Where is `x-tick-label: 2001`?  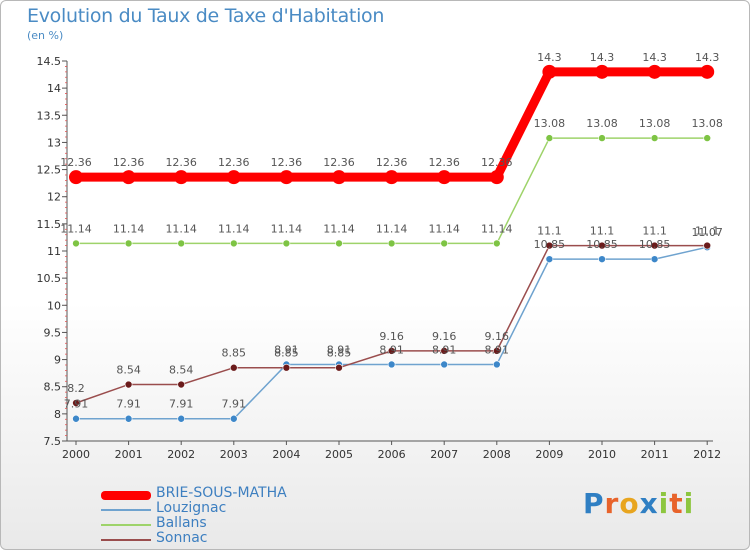
x-tick-label: 2001 is located at coordinates (129, 454).